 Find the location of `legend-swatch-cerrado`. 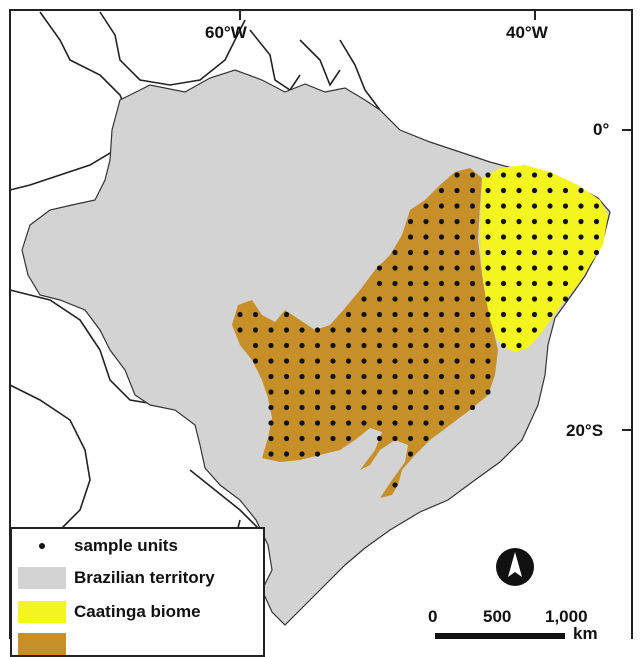

legend-swatch-cerrado is located at coordinates (42, 644).